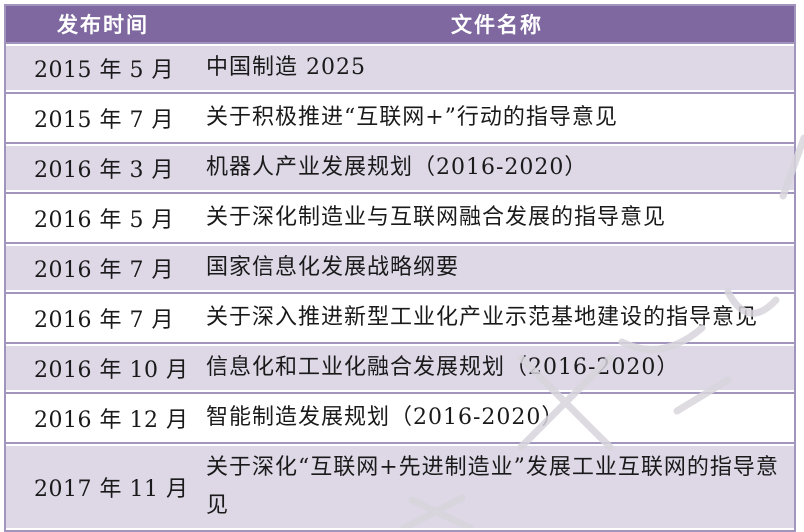 Image resolution: width=804 pixels, height=532 pixels. Describe the element at coordinates (497, 168) in the screenshot. I see `document-name-cell: 机器人产业发展规划（2016-2020）` at that location.